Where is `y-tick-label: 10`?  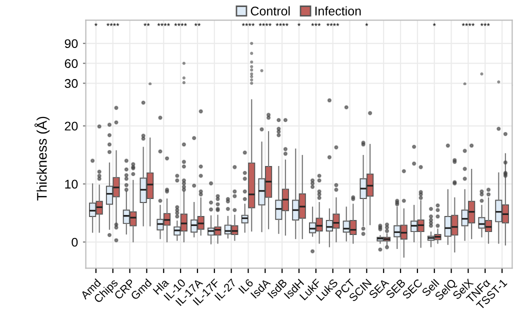
y-tick-label: 10 is located at coordinates (71, 184).